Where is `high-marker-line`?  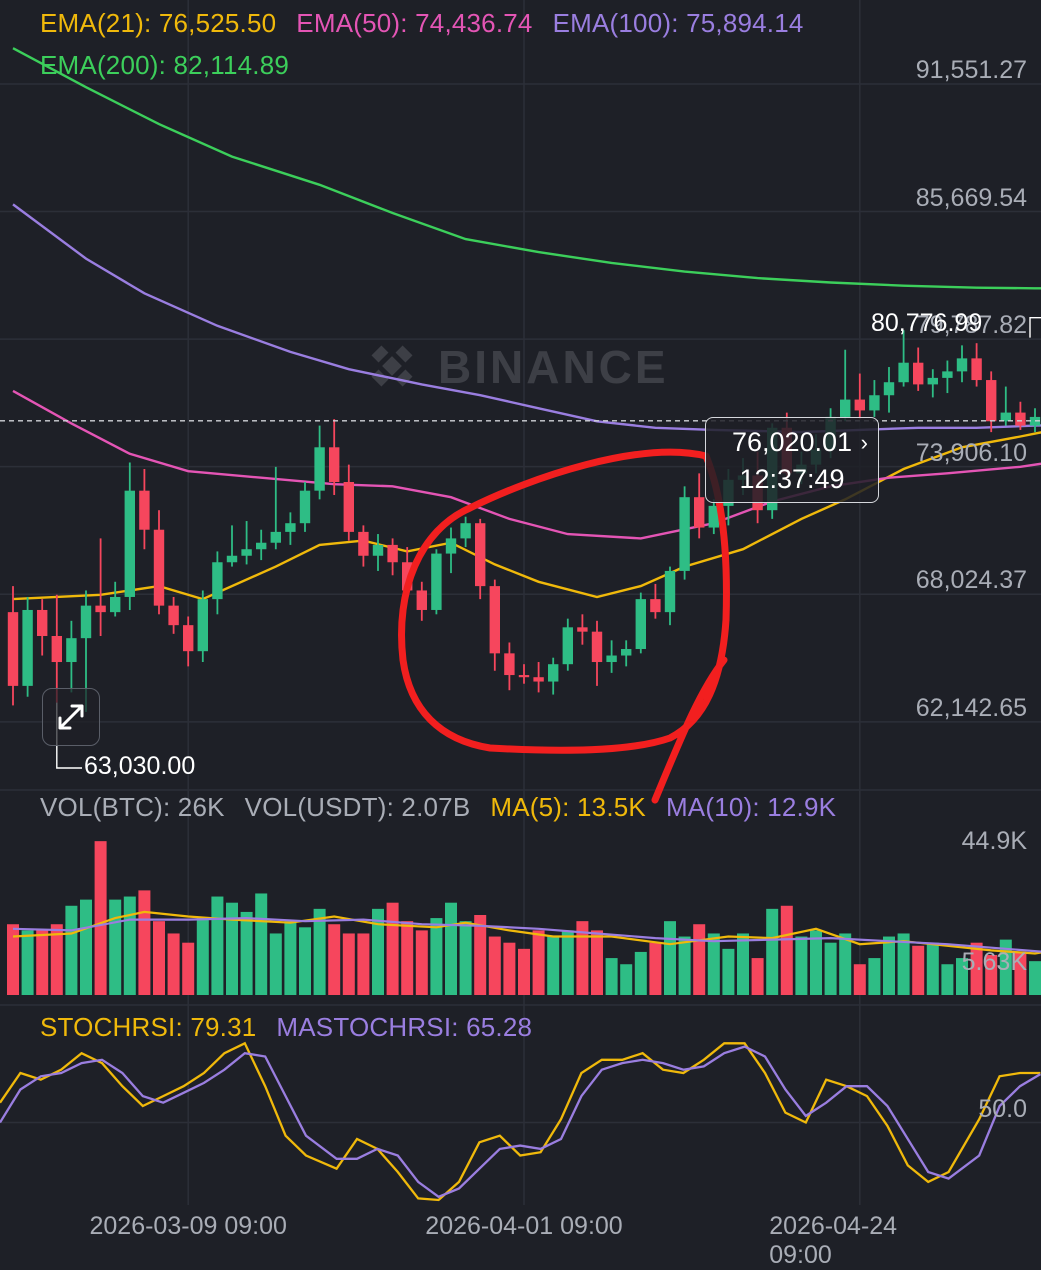 high-marker-line is located at coordinates (1035, 327).